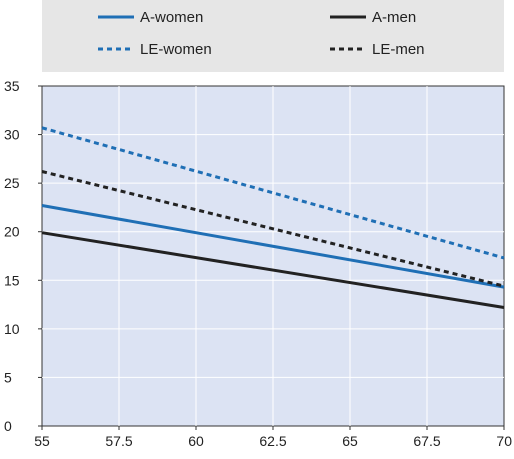 The height and width of the screenshot is (459, 514). What do you see at coordinates (8, 377) in the screenshot?
I see `y-tick-label: 5` at bounding box center [8, 377].